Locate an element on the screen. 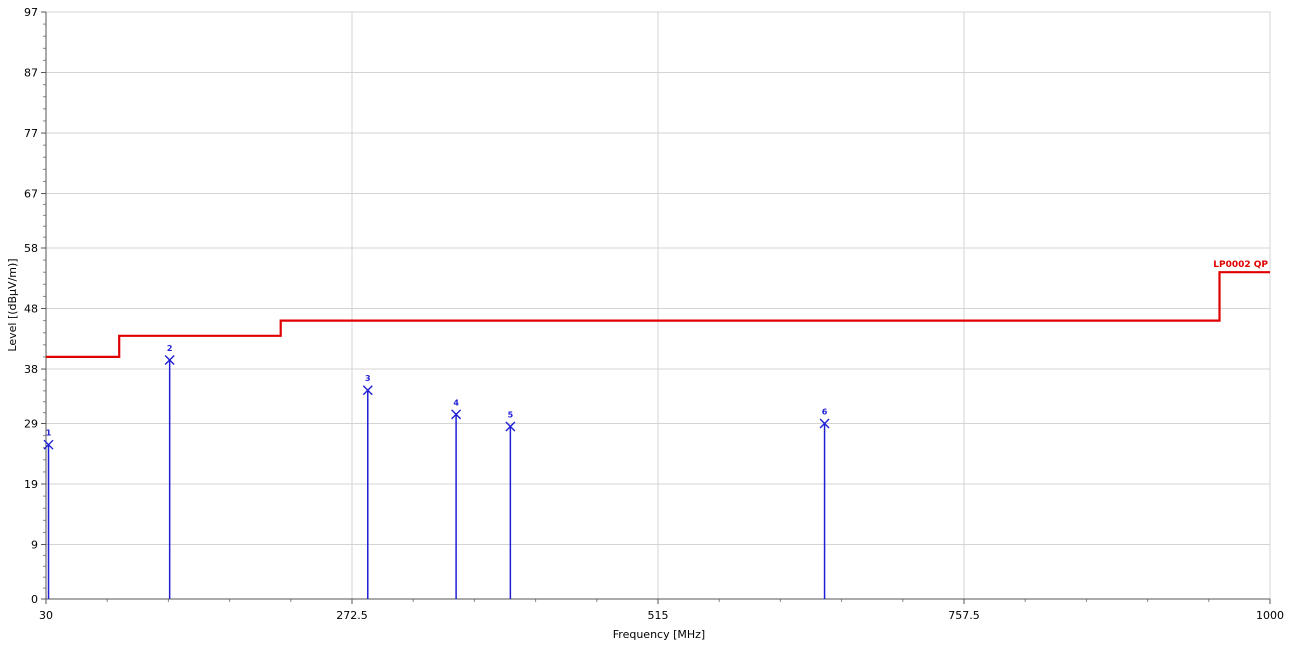 The width and height of the screenshot is (1291, 648). y-tick-label: 29 is located at coordinates (31, 424).